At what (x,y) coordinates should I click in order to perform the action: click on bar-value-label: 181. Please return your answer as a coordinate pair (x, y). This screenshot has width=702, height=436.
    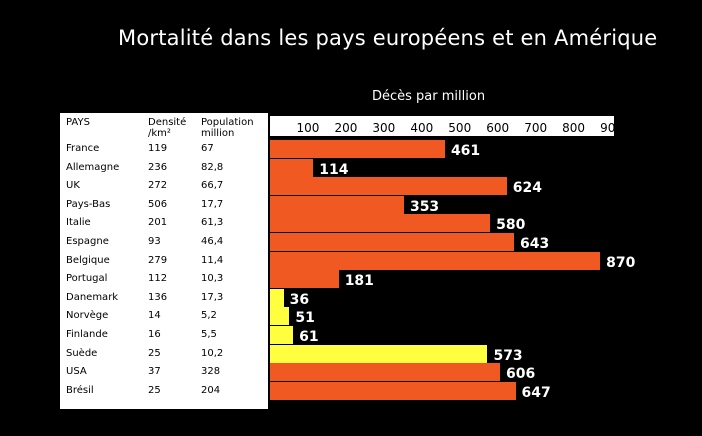
    Looking at the image, I should click on (359, 281).